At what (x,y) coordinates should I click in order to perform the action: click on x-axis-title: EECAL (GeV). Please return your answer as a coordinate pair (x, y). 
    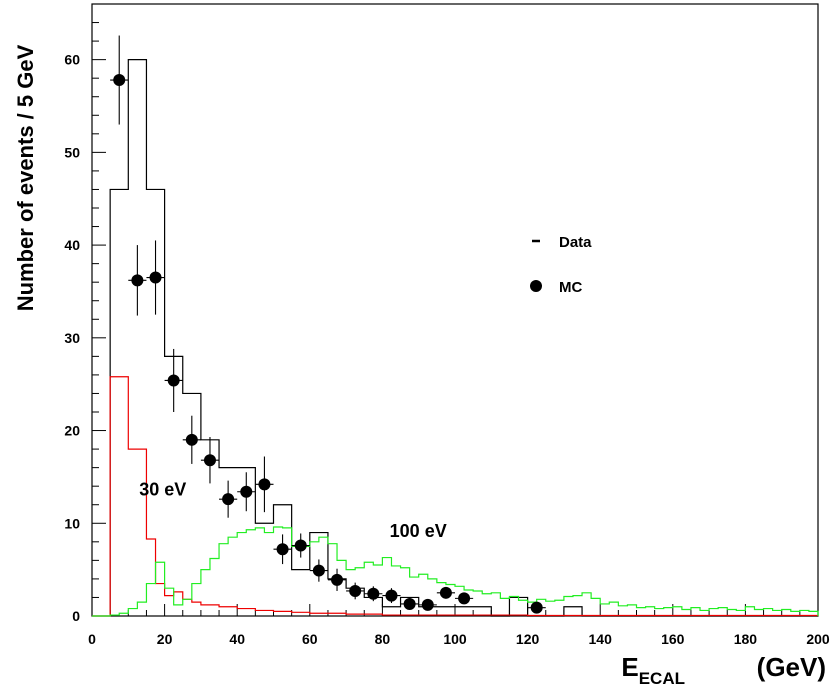
    Looking at the image, I should click on (723, 670).